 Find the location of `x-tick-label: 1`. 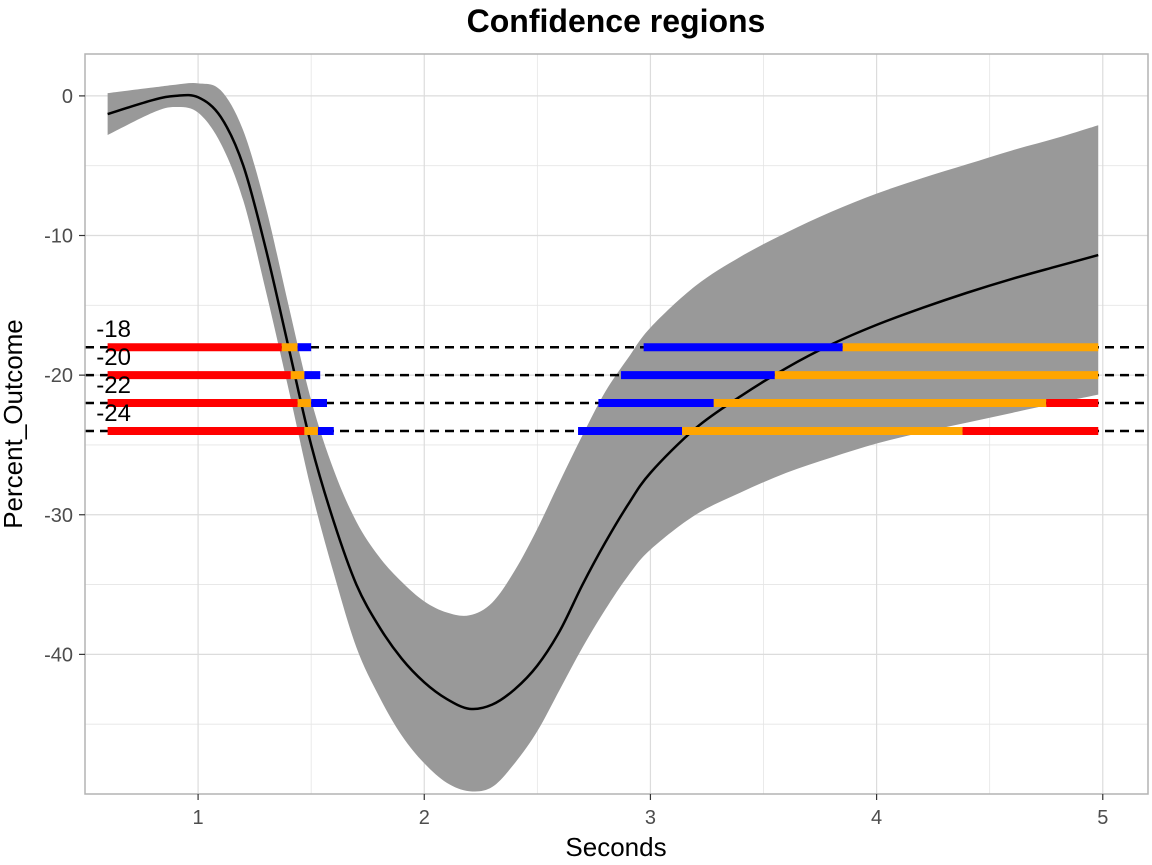

x-tick-label: 1 is located at coordinates (198, 818).